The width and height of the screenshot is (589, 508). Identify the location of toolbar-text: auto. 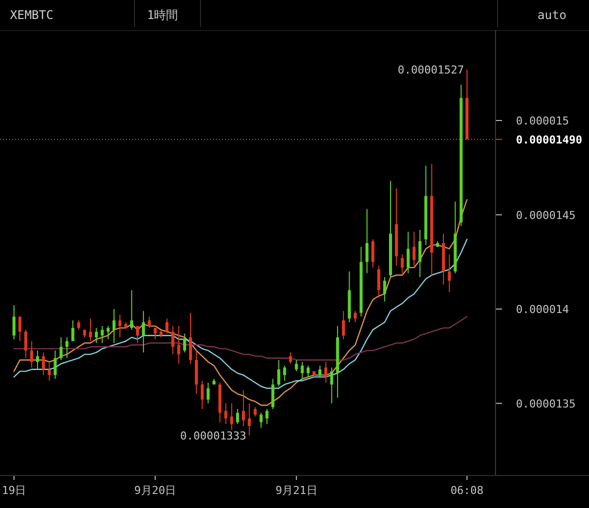
(552, 15).